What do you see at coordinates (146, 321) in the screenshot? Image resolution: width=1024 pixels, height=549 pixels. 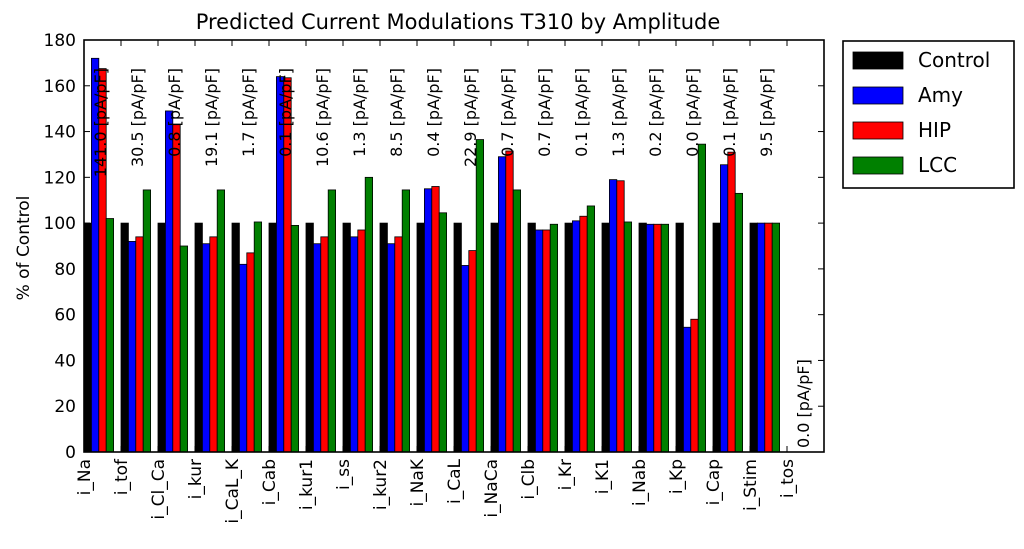 I see `bar-lcc-i_tof` at bounding box center [146, 321].